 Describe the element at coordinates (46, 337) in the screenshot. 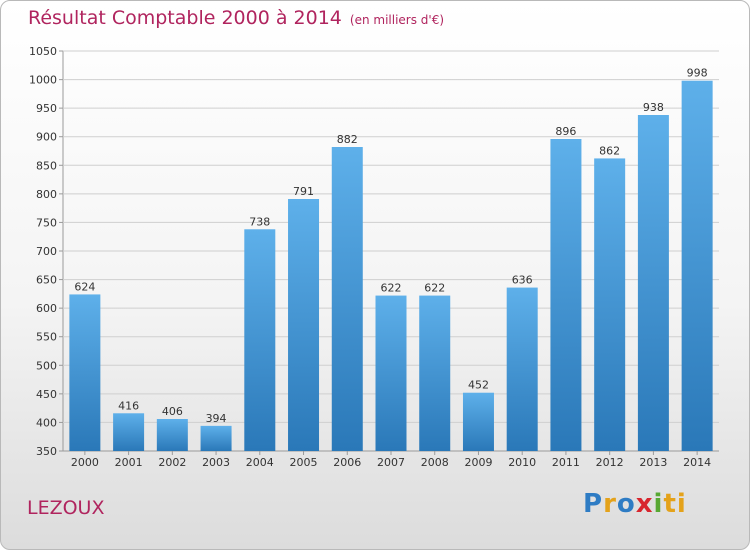

I see `y-tick-label: 550` at that location.